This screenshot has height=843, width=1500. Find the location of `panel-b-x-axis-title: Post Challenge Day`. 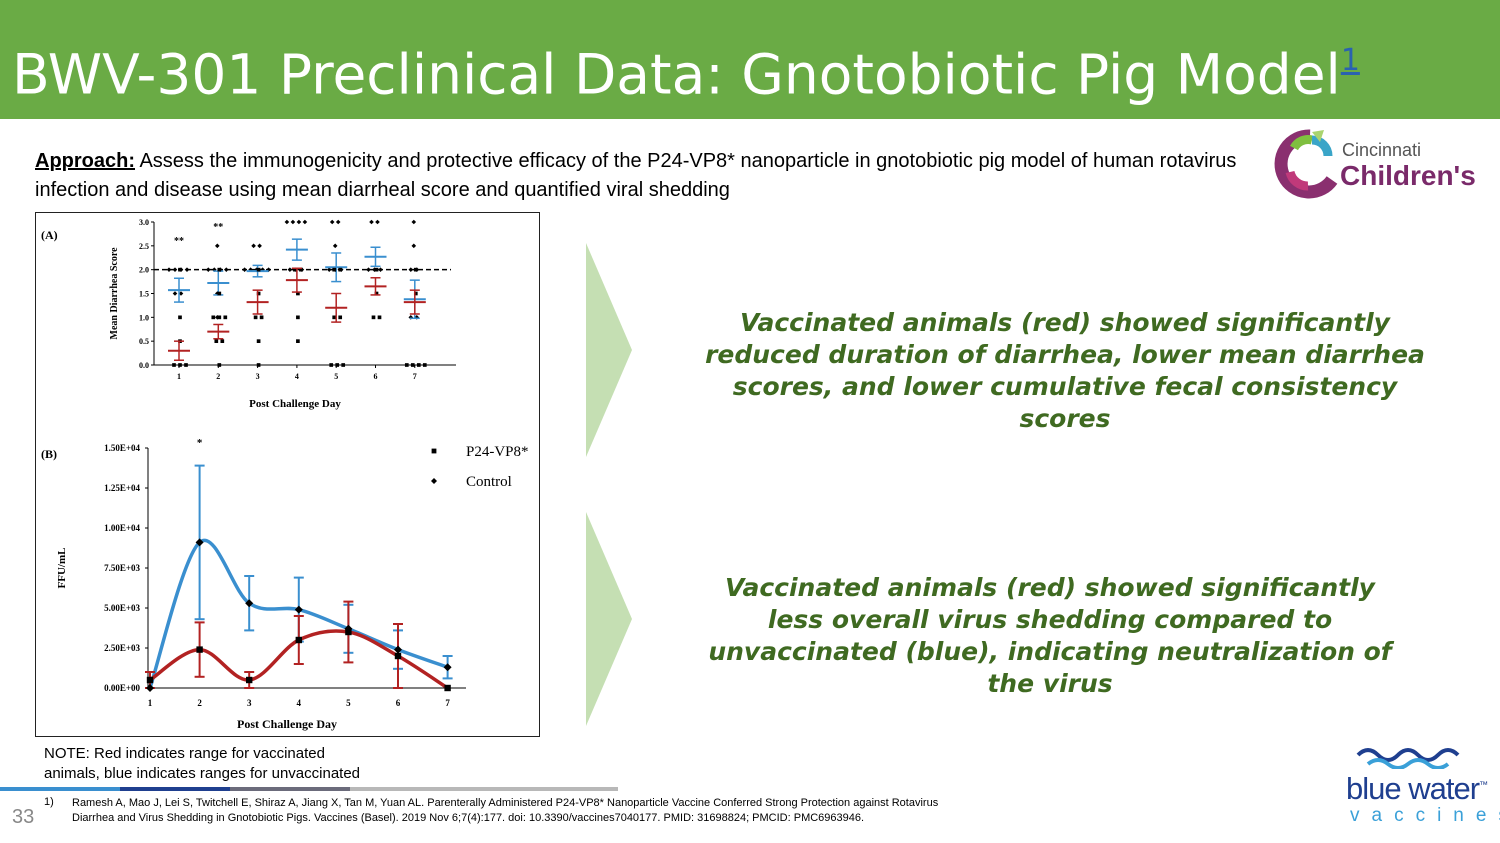

panel-b-x-axis-title: Post Challenge Day is located at coordinates (287, 724).